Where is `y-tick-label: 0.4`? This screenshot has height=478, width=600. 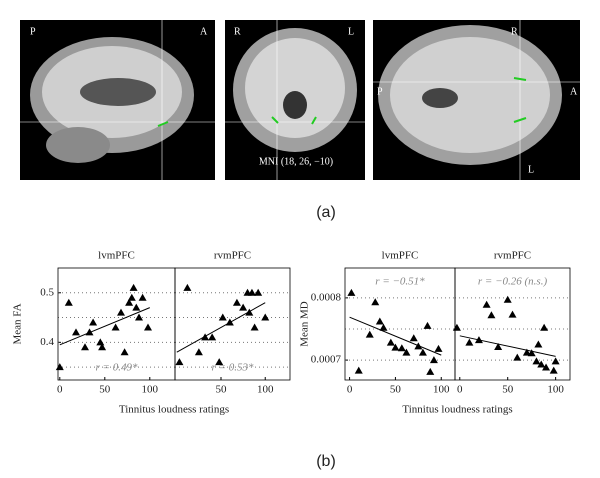
y-tick-label: 0.4 is located at coordinates (47, 342).